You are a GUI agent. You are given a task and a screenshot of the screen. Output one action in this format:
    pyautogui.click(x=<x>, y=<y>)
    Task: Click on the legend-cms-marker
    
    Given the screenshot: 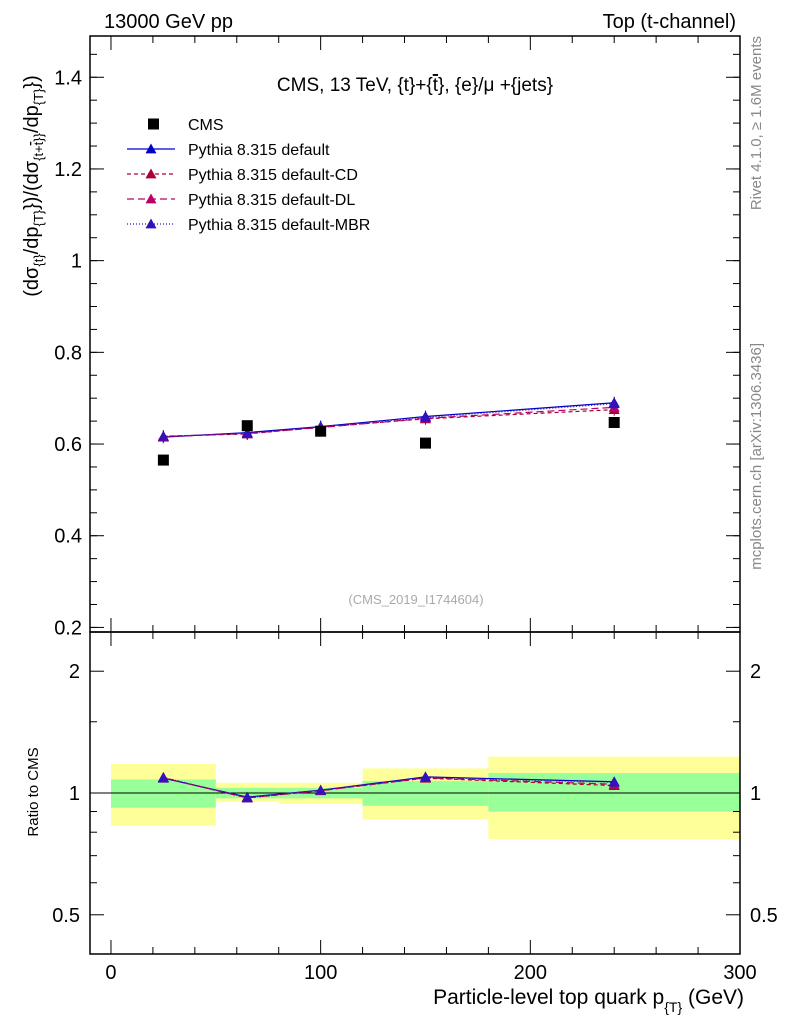 What is the action you would take?
    pyautogui.click(x=153, y=124)
    